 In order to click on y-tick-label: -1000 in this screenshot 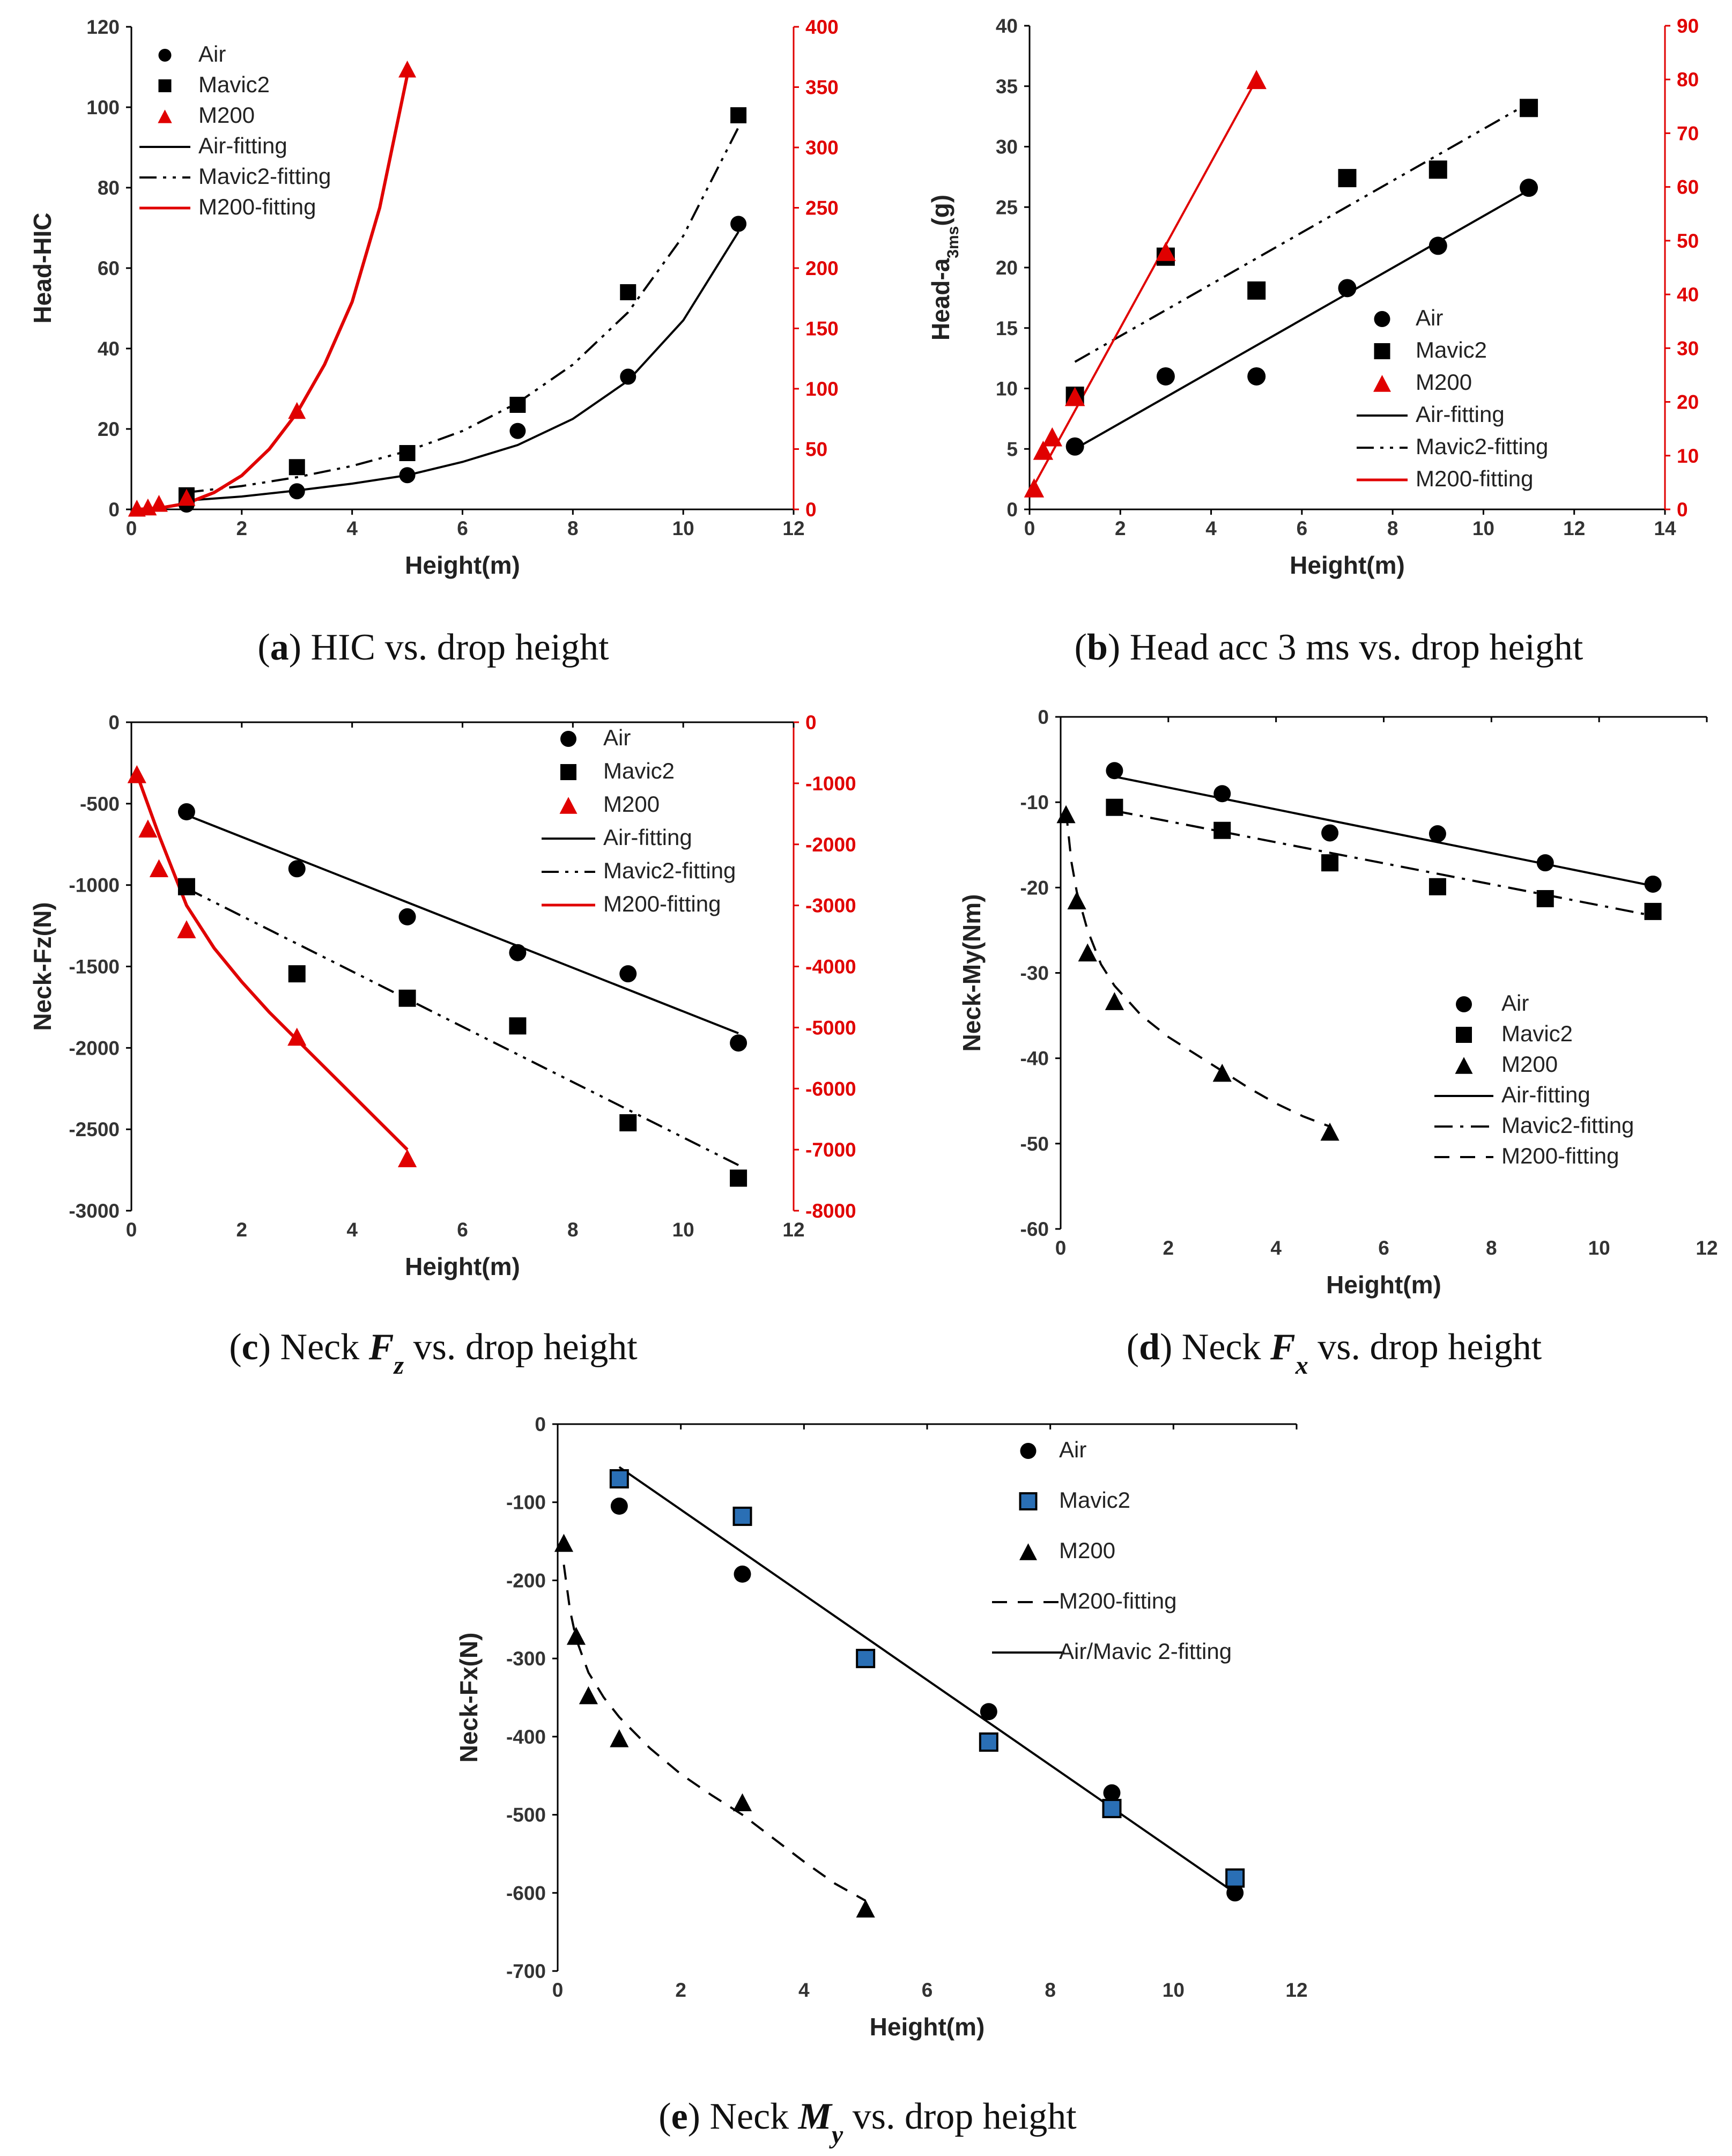, I will do `click(95, 886)`.